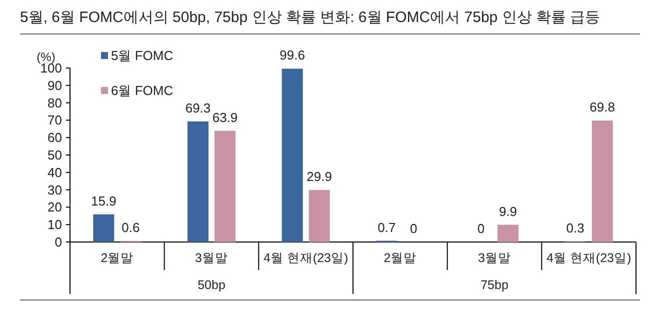 The image size is (656, 326). Describe the element at coordinates (319, 176) in the screenshot. I see `data-label: 29.9` at that location.